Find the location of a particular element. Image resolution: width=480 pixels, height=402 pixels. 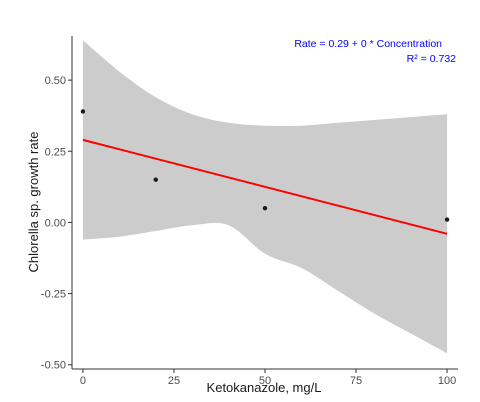

y-tick-label: -0.25 is located at coordinates (53, 295).